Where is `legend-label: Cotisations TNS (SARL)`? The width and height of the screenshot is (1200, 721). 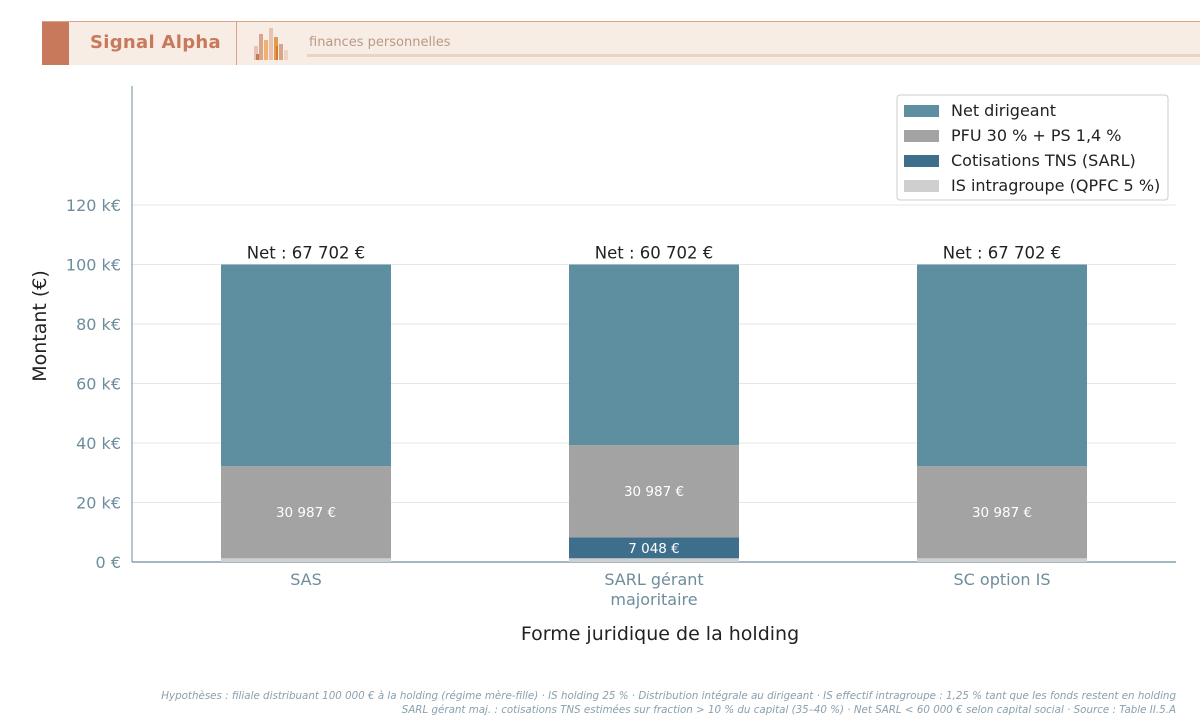 legend-label: Cotisations TNS (SARL) is located at coordinates (1043, 160).